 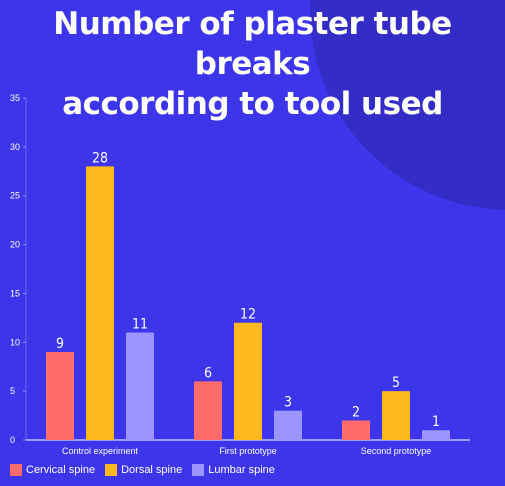 What do you see at coordinates (436, 422) in the screenshot?
I see `bar-data-label: 1` at bounding box center [436, 422].